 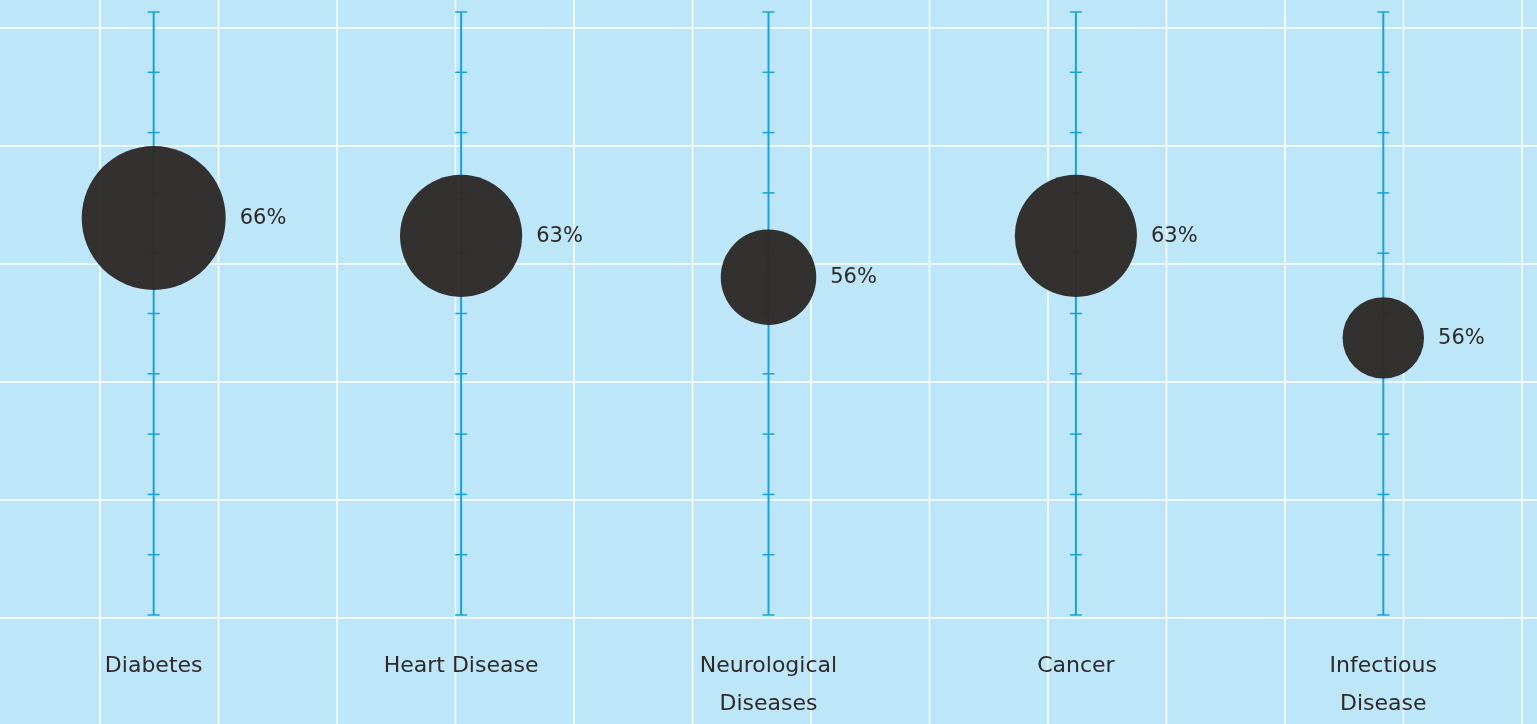 What do you see at coordinates (461, 664) in the screenshot?
I see `x-tick-label: Heart Disease` at bounding box center [461, 664].